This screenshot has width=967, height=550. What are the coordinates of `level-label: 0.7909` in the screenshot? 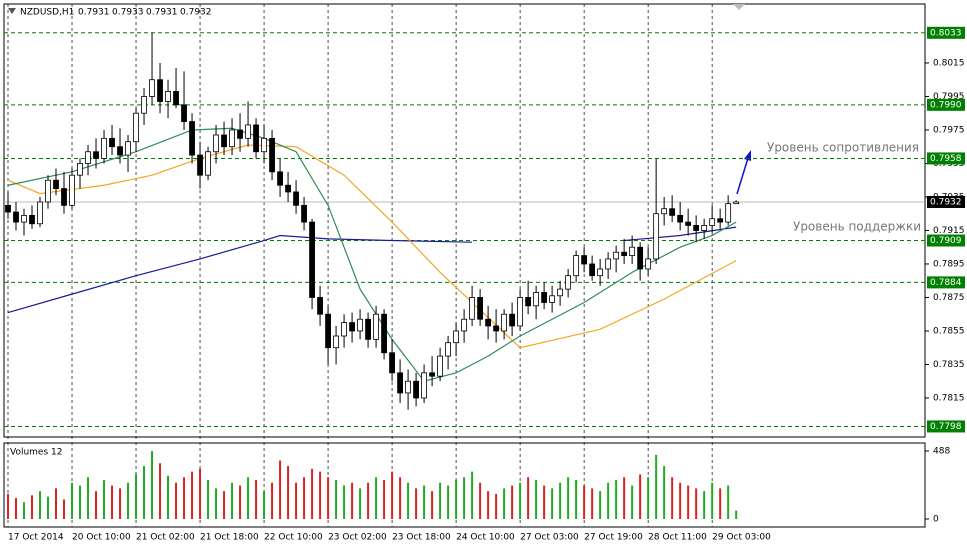 It's located at (946, 241).